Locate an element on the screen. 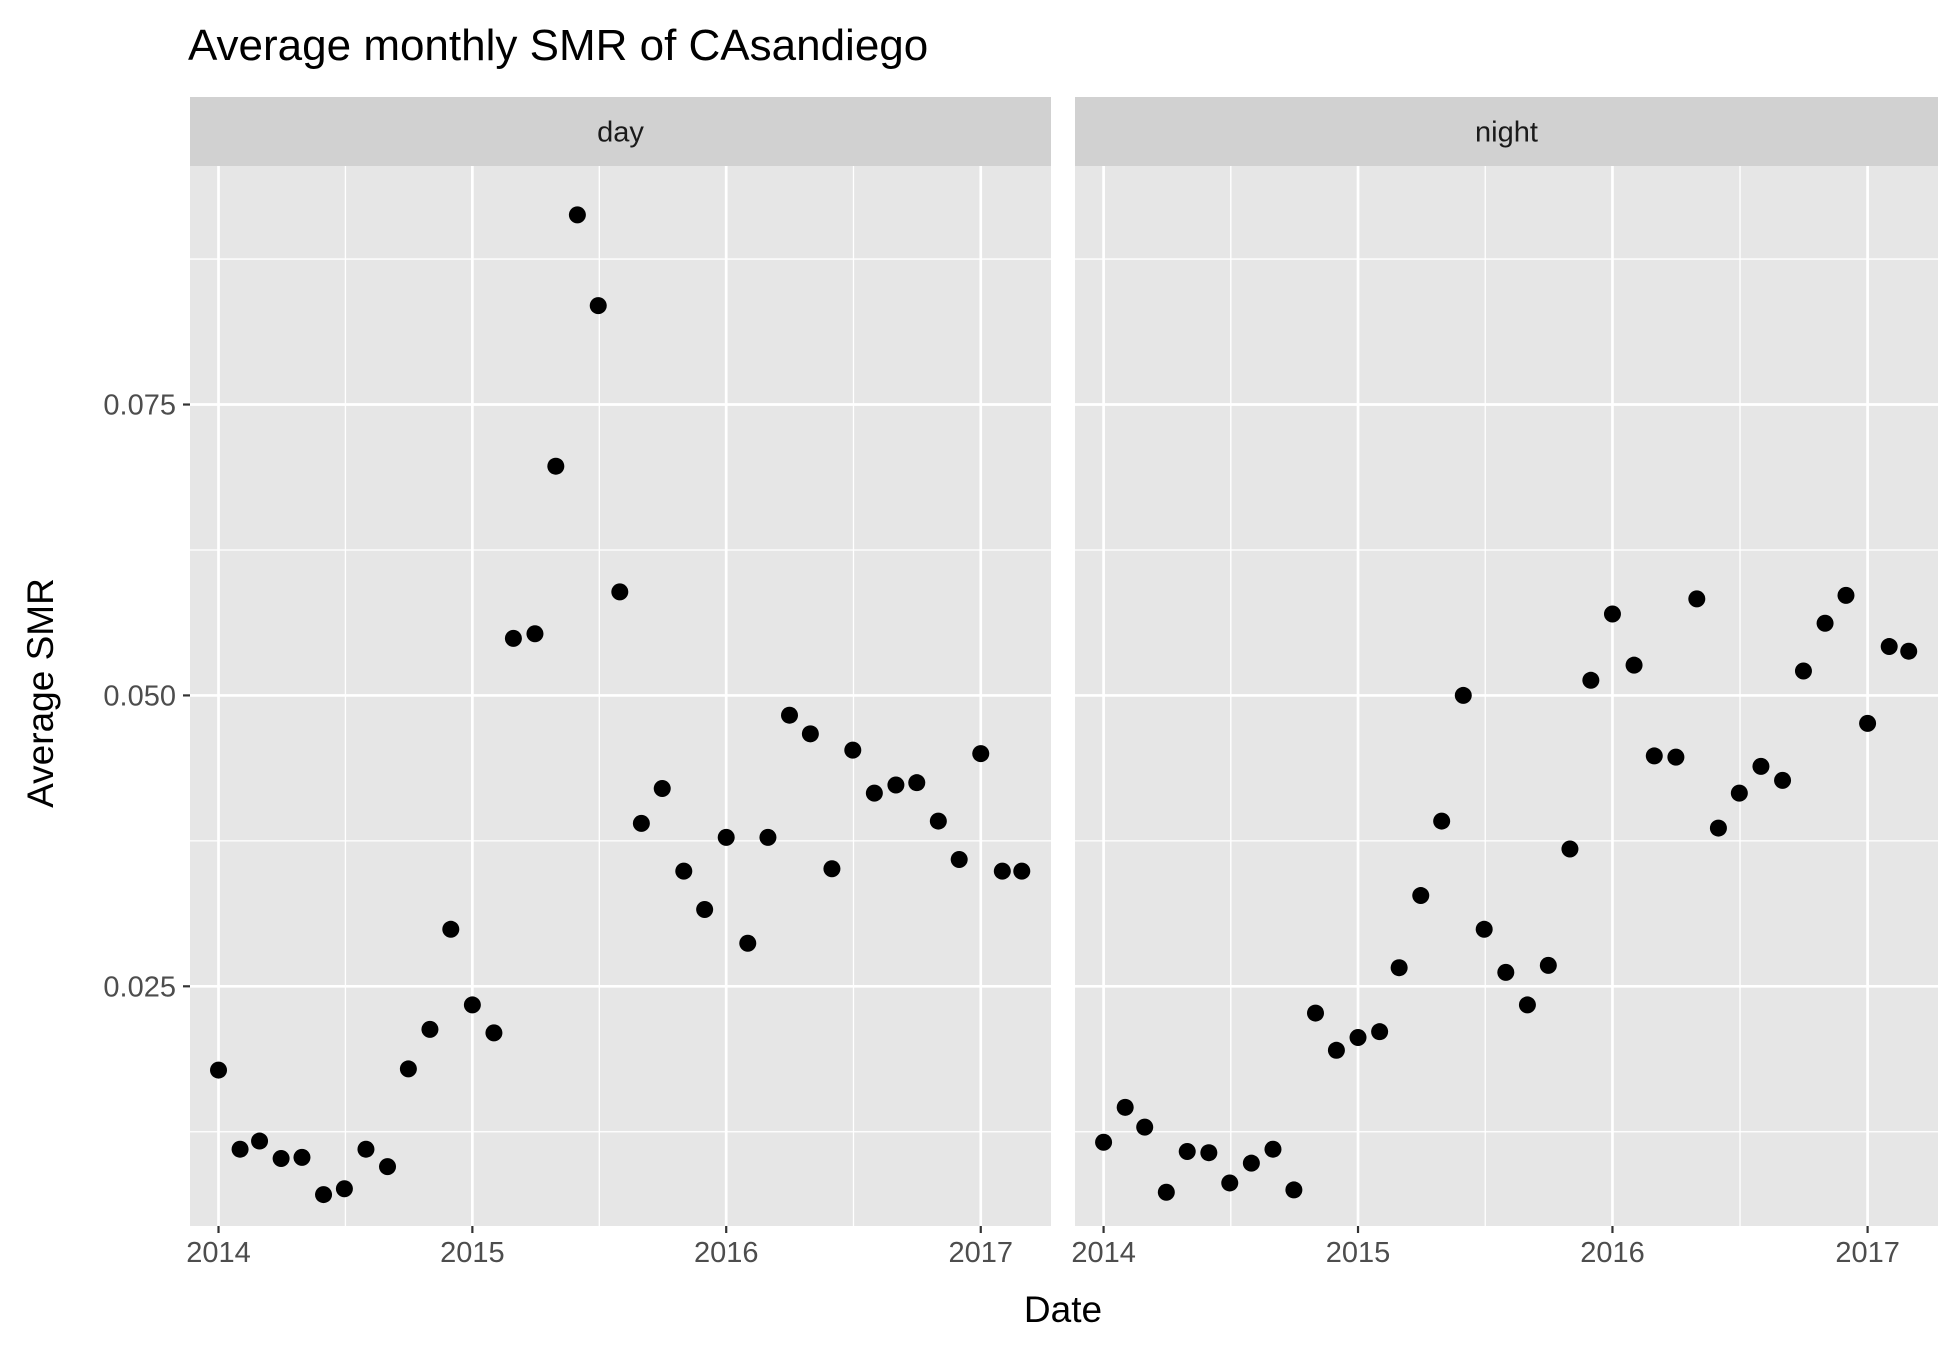 Image resolution: width=1950 pixels, height=1349 pixels. facet-strip-label: day is located at coordinates (620, 133).